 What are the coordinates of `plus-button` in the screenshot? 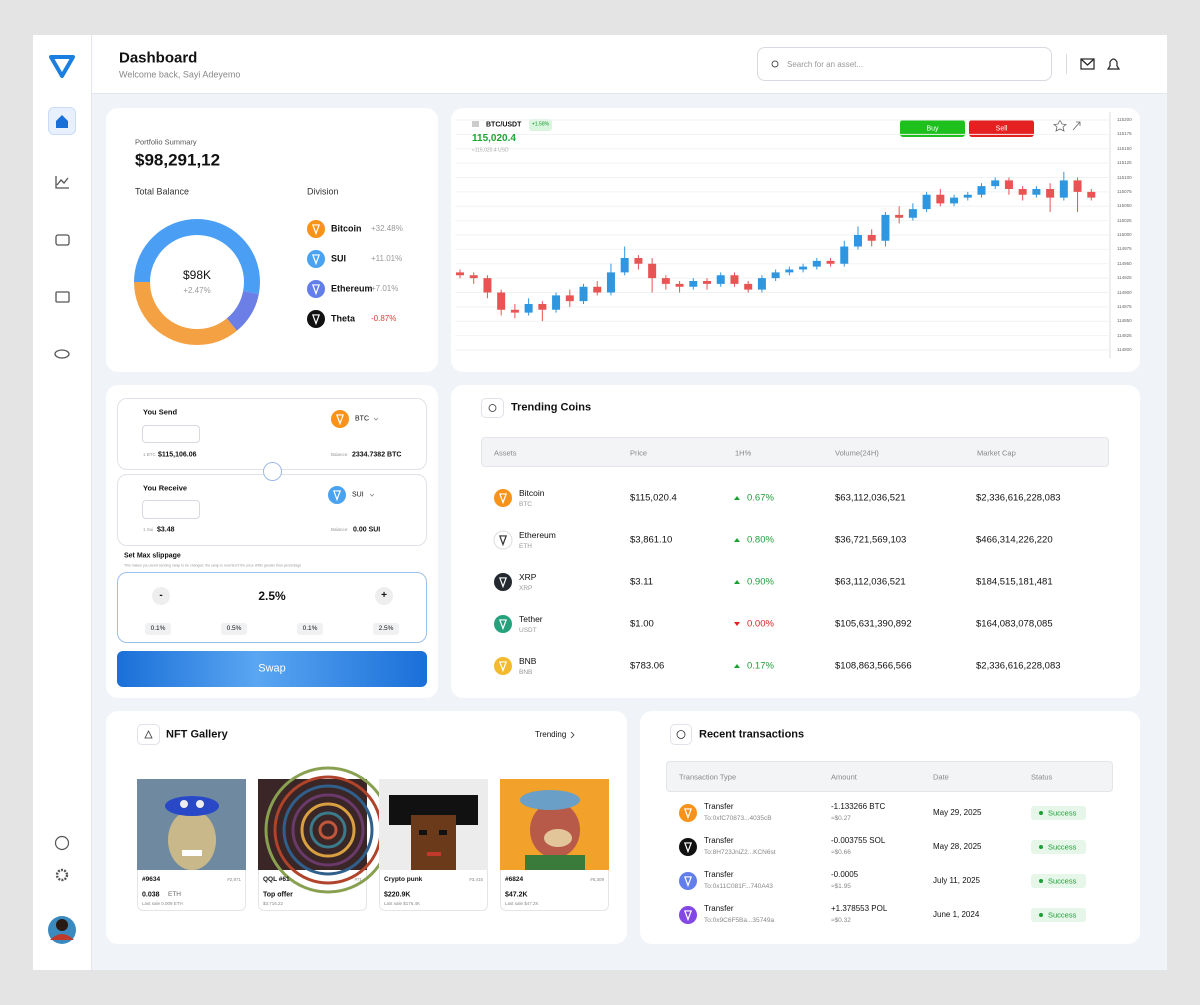 It's located at (384, 596).